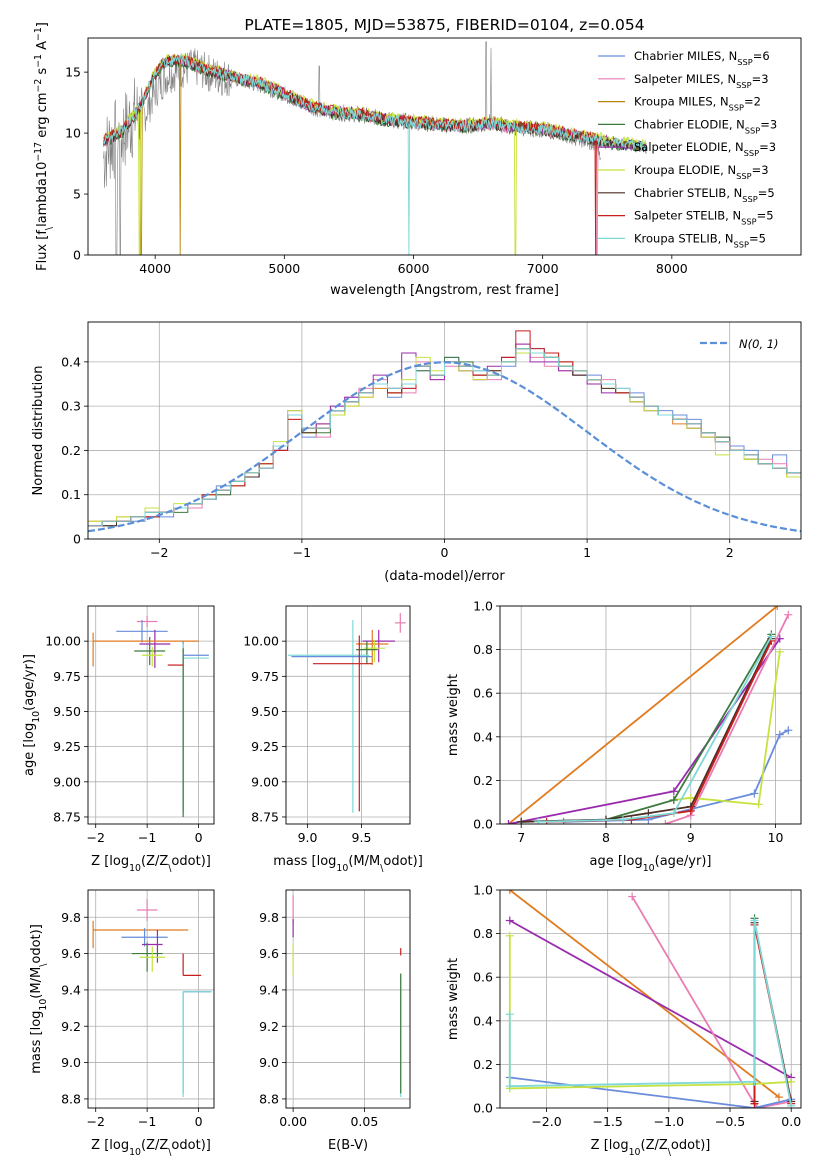  What do you see at coordinates (702, 58) in the screenshot?
I see `legend-entry: Chabrier MILES, NSSP=6` at bounding box center [702, 58].